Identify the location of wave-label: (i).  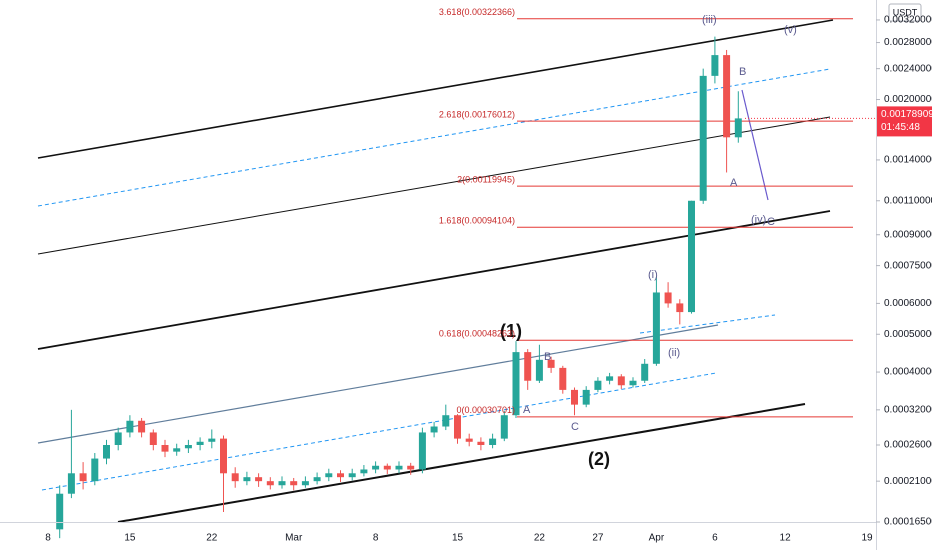
(653, 275).